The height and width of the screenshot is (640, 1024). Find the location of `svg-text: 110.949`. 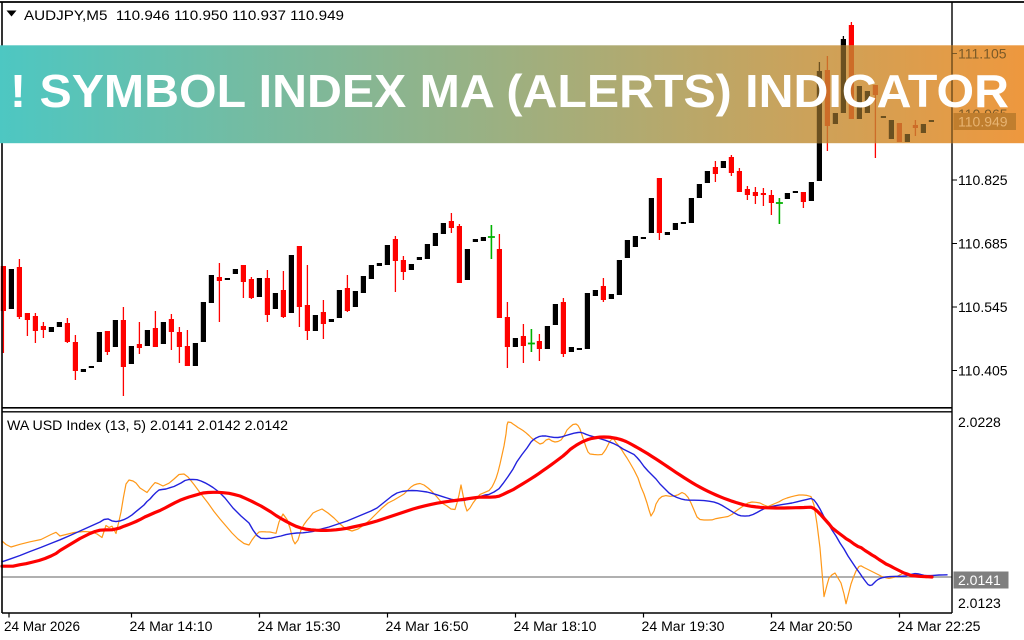

svg-text: 110.949 is located at coordinates (983, 122).